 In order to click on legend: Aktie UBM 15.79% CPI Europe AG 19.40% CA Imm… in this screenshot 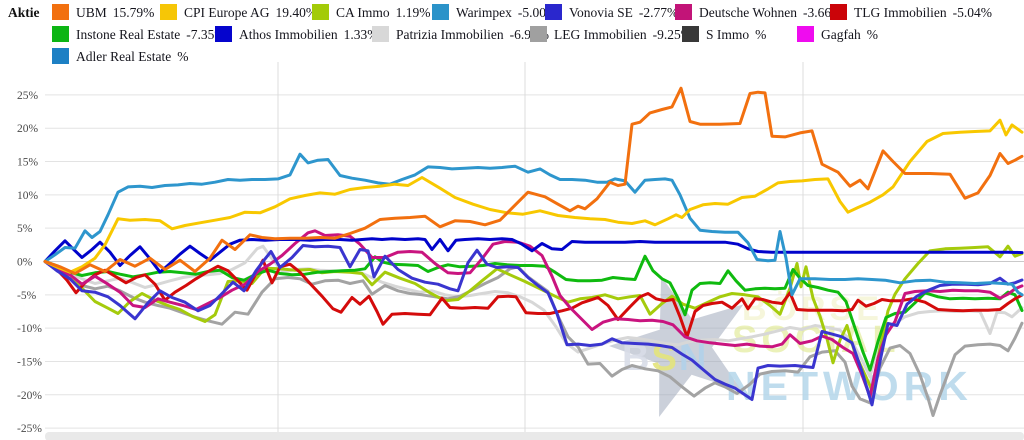, I will do `click(512, 32)`.